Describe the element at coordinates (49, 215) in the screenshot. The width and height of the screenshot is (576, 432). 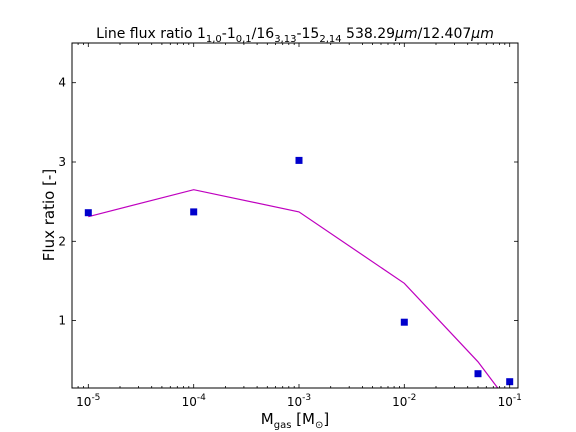
I see `y-axis-label: Flux ratio [-]` at that location.